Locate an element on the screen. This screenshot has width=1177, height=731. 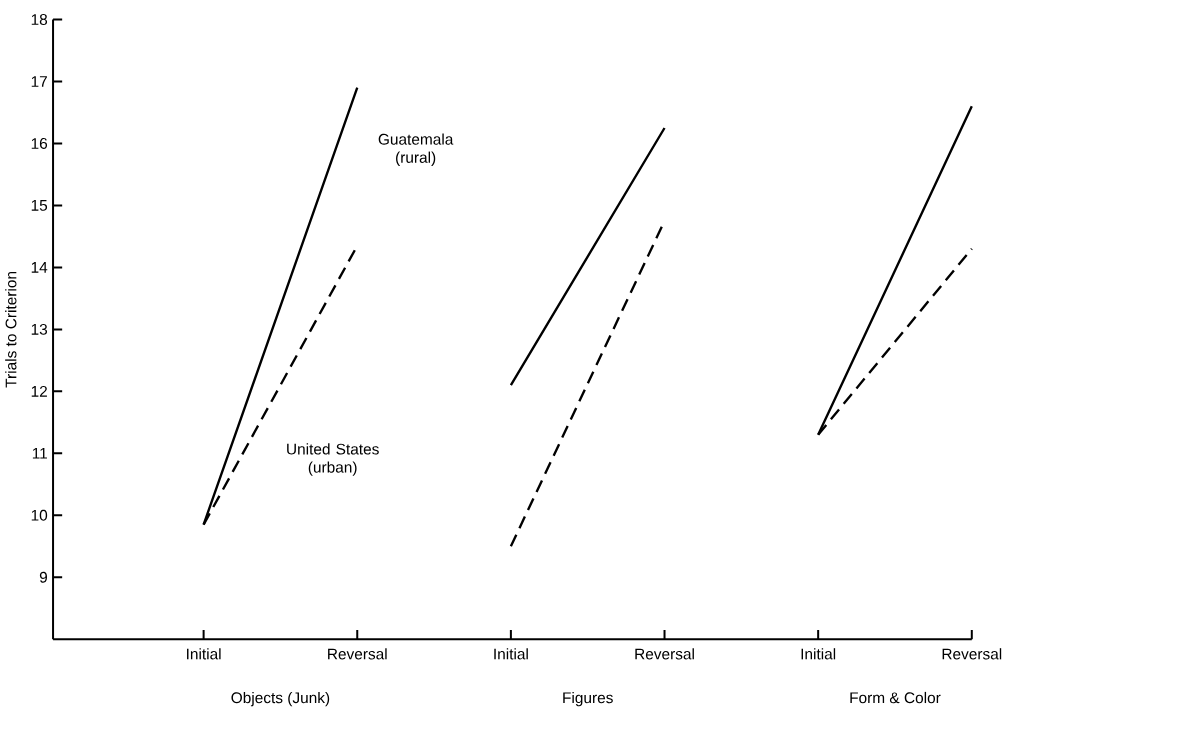
text: Form & Color is located at coordinates (895, 697).